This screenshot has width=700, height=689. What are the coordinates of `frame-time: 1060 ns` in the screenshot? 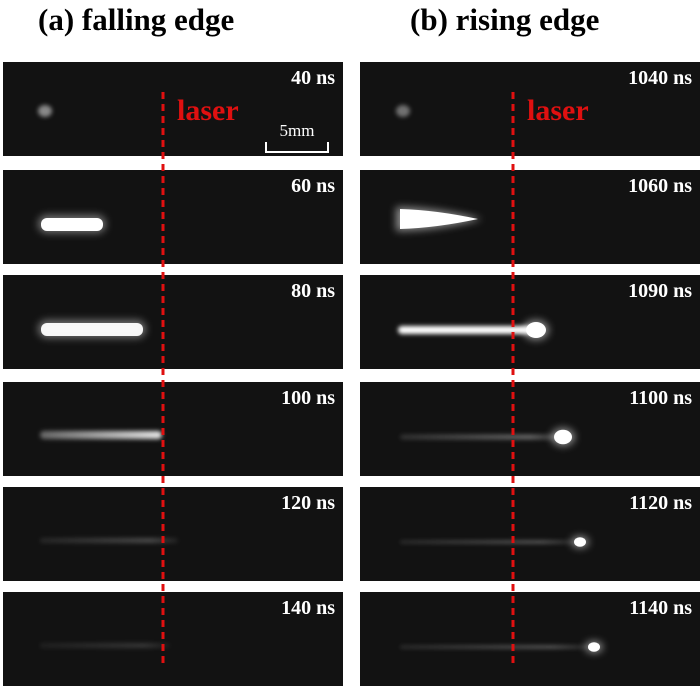 It's located at (660, 186).